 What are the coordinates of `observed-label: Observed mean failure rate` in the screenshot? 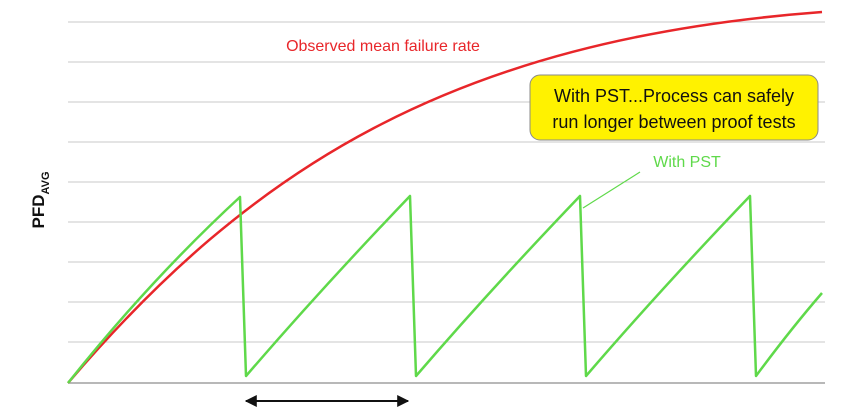 It's located at (383, 46).